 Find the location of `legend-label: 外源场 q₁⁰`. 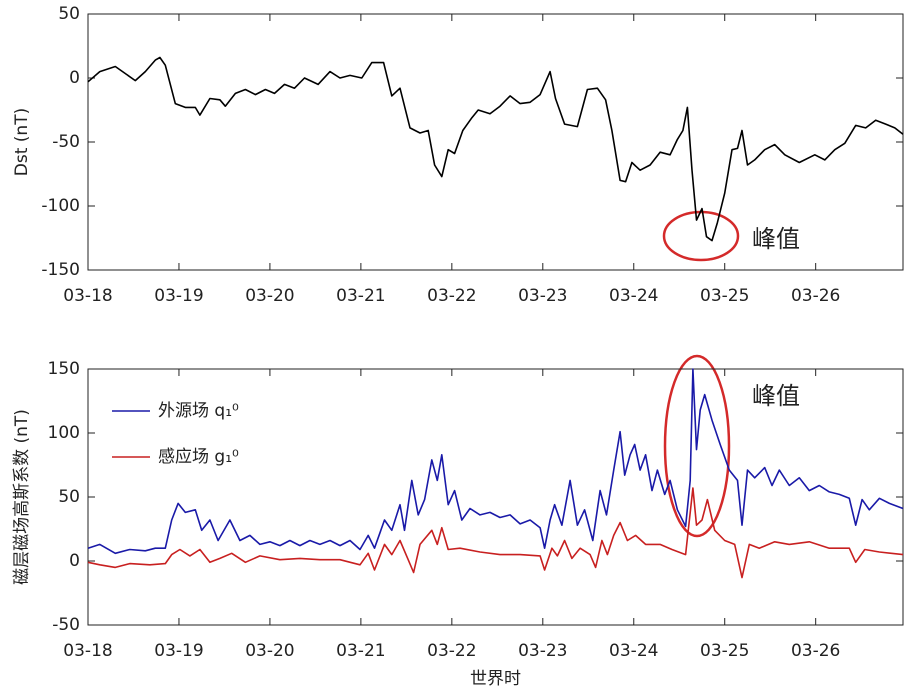

legend-label: 外源场 q₁⁰ is located at coordinates (198, 411).